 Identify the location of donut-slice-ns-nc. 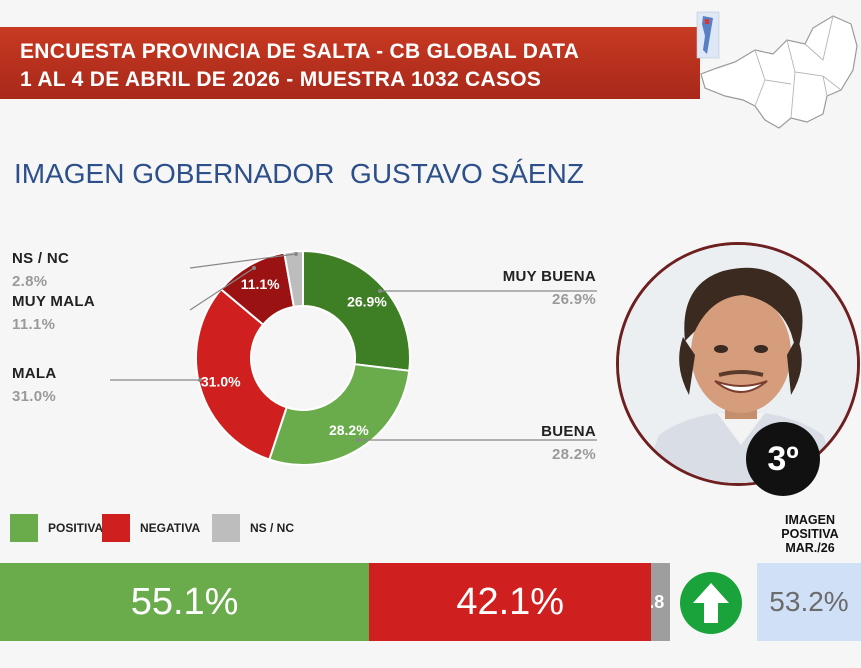
(293, 278).